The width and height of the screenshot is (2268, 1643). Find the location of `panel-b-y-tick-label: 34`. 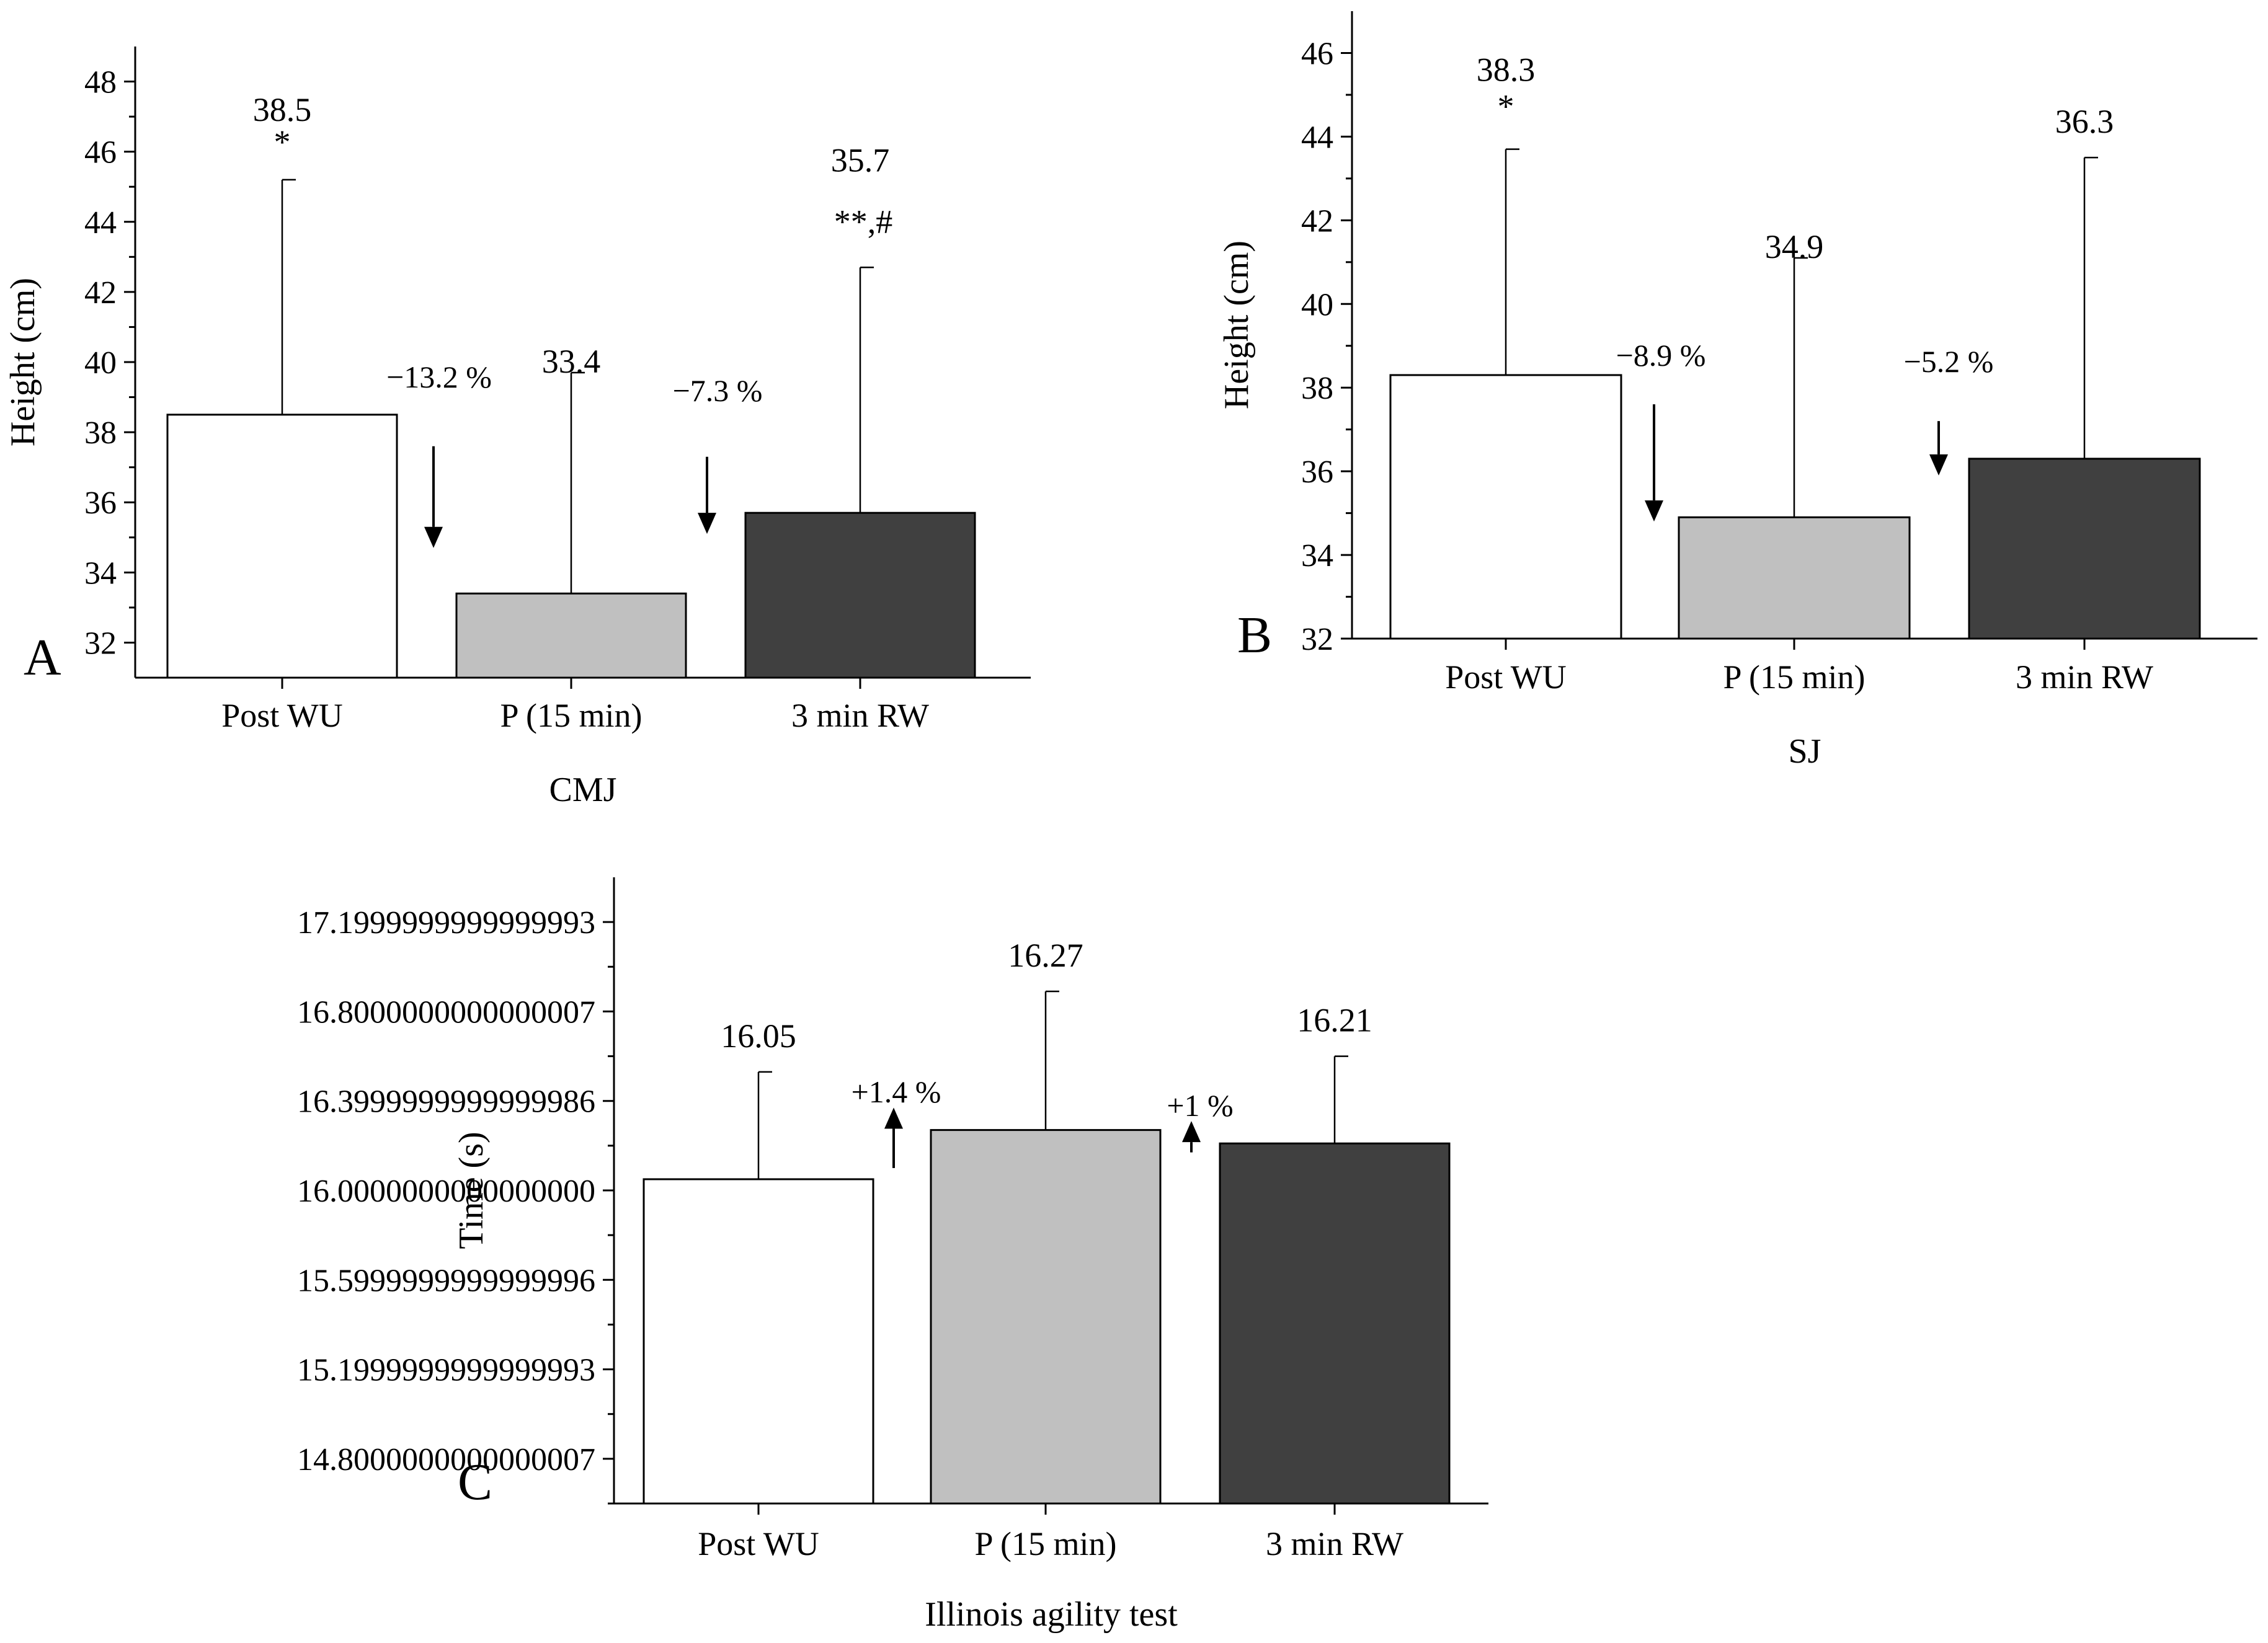

panel-b-y-tick-label: 34 is located at coordinates (1317, 556).